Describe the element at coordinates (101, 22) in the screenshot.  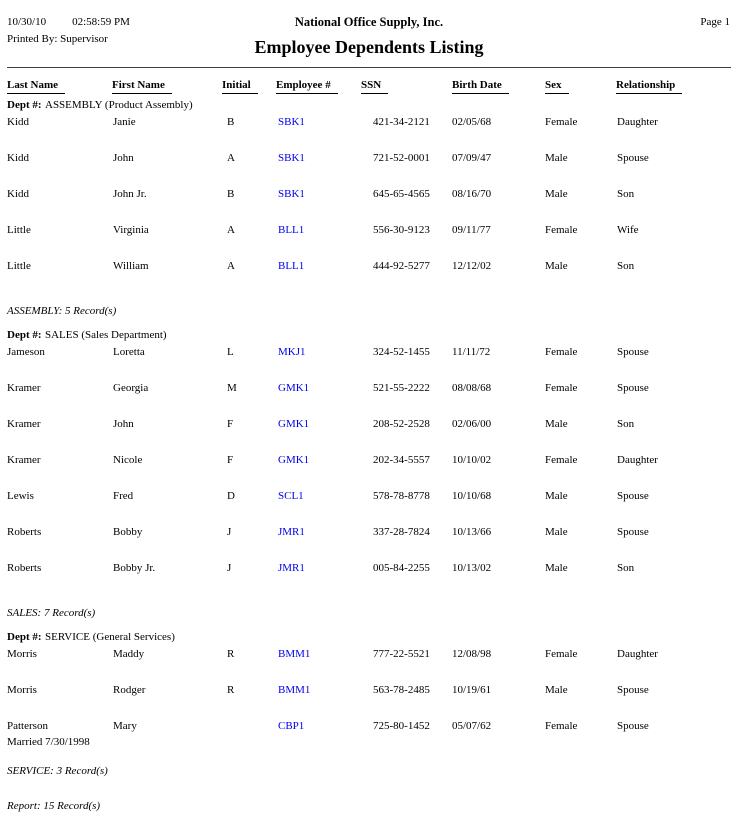
I see `report-time: 02:58:59 PM` at that location.